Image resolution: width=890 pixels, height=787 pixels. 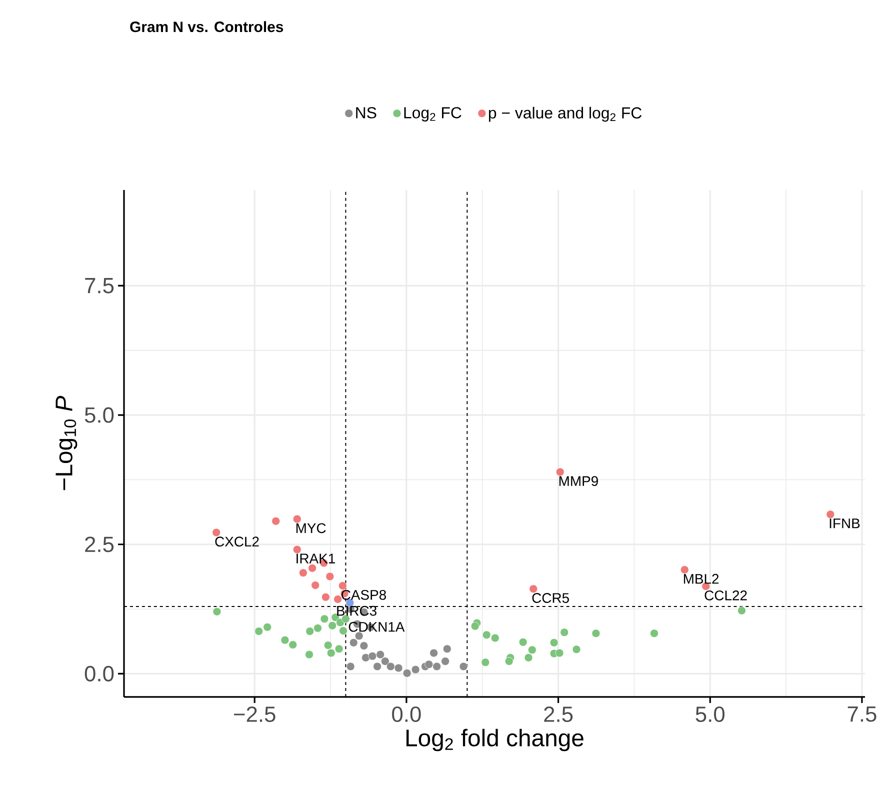 What do you see at coordinates (578, 481) in the screenshot?
I see `annotation: MMP9` at bounding box center [578, 481].